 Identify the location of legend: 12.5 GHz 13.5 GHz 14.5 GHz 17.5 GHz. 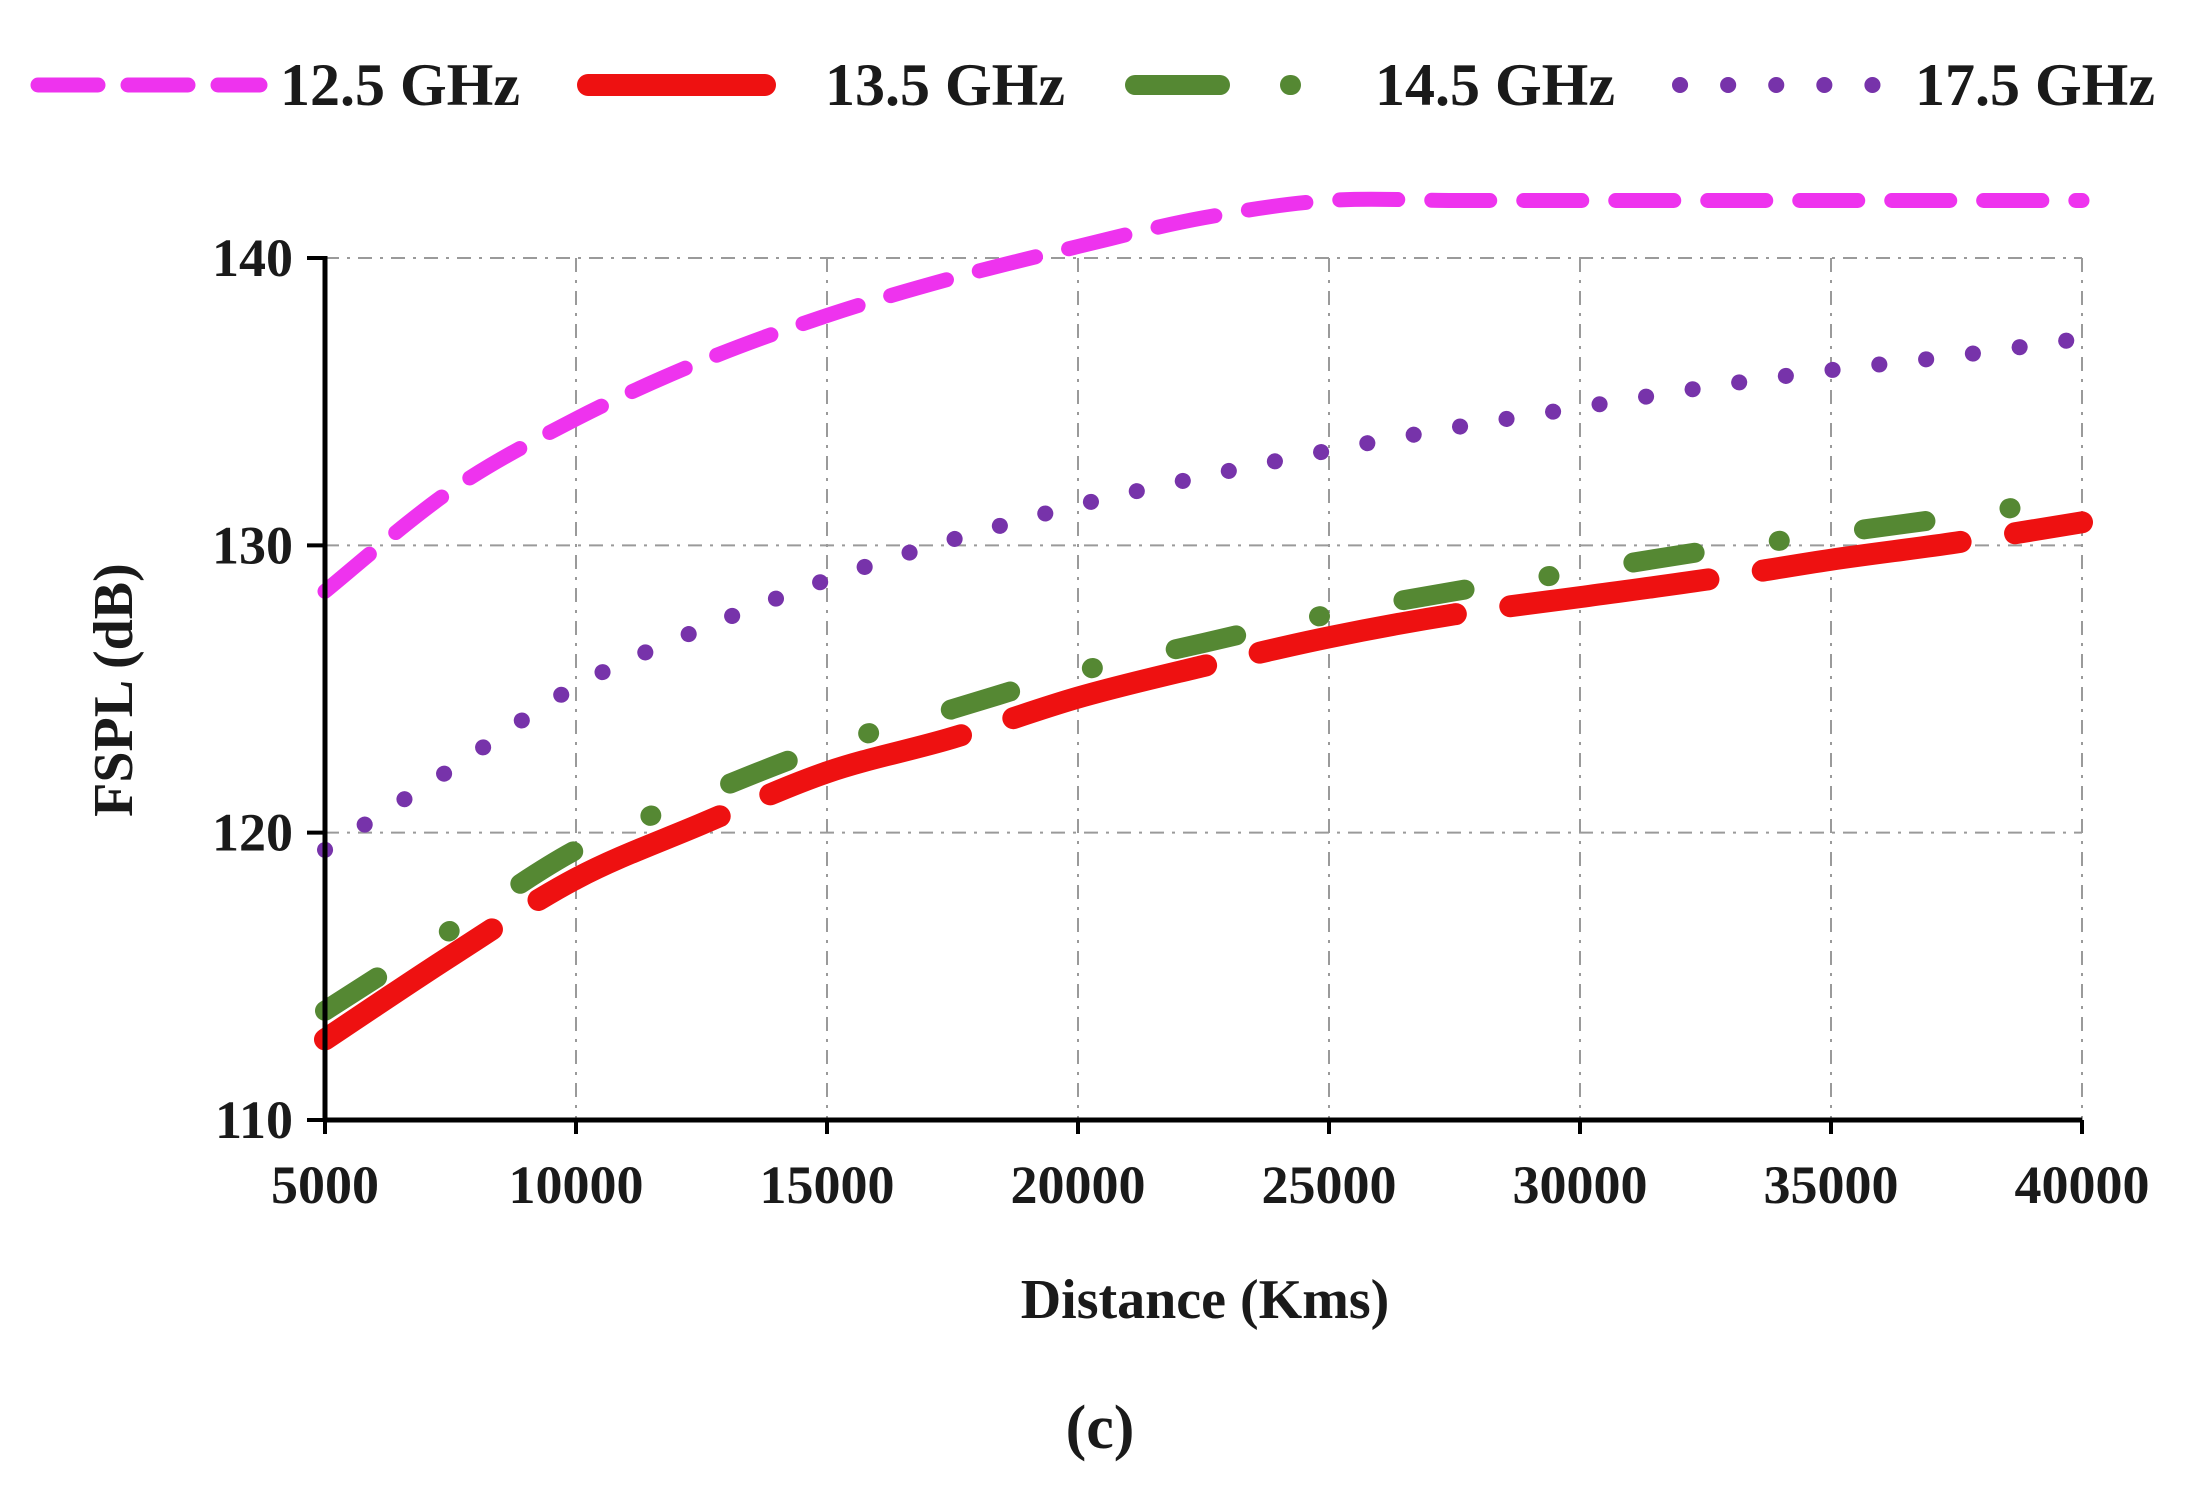
(1092, 85).